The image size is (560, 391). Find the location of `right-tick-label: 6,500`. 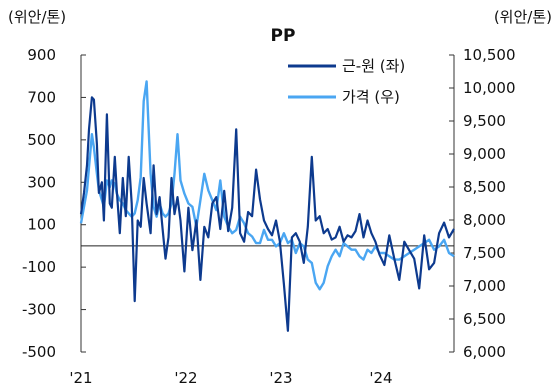

right-tick-label: 6,500 is located at coordinates (484, 319).